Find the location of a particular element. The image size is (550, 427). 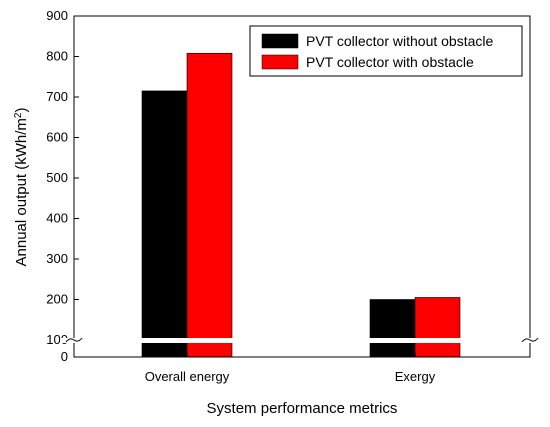

legend-entry-1: PVT collector with obstacle is located at coordinates (390, 62).